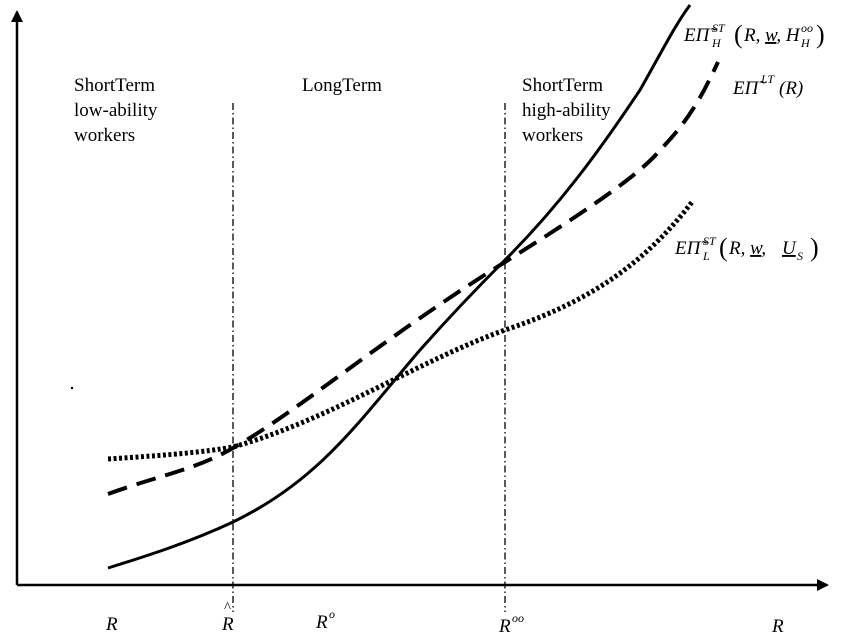  I want to click on x-axis-label: R, so click(777, 626).